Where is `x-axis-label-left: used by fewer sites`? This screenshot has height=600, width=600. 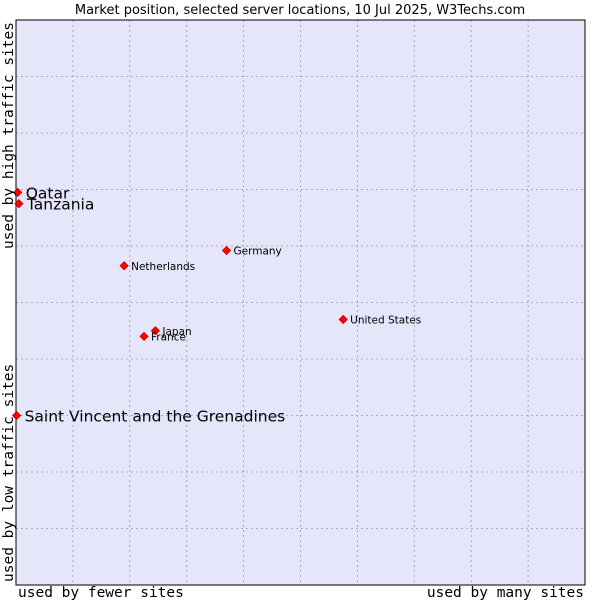
x-axis-label-left: used by fewer sites is located at coordinates (101, 592).